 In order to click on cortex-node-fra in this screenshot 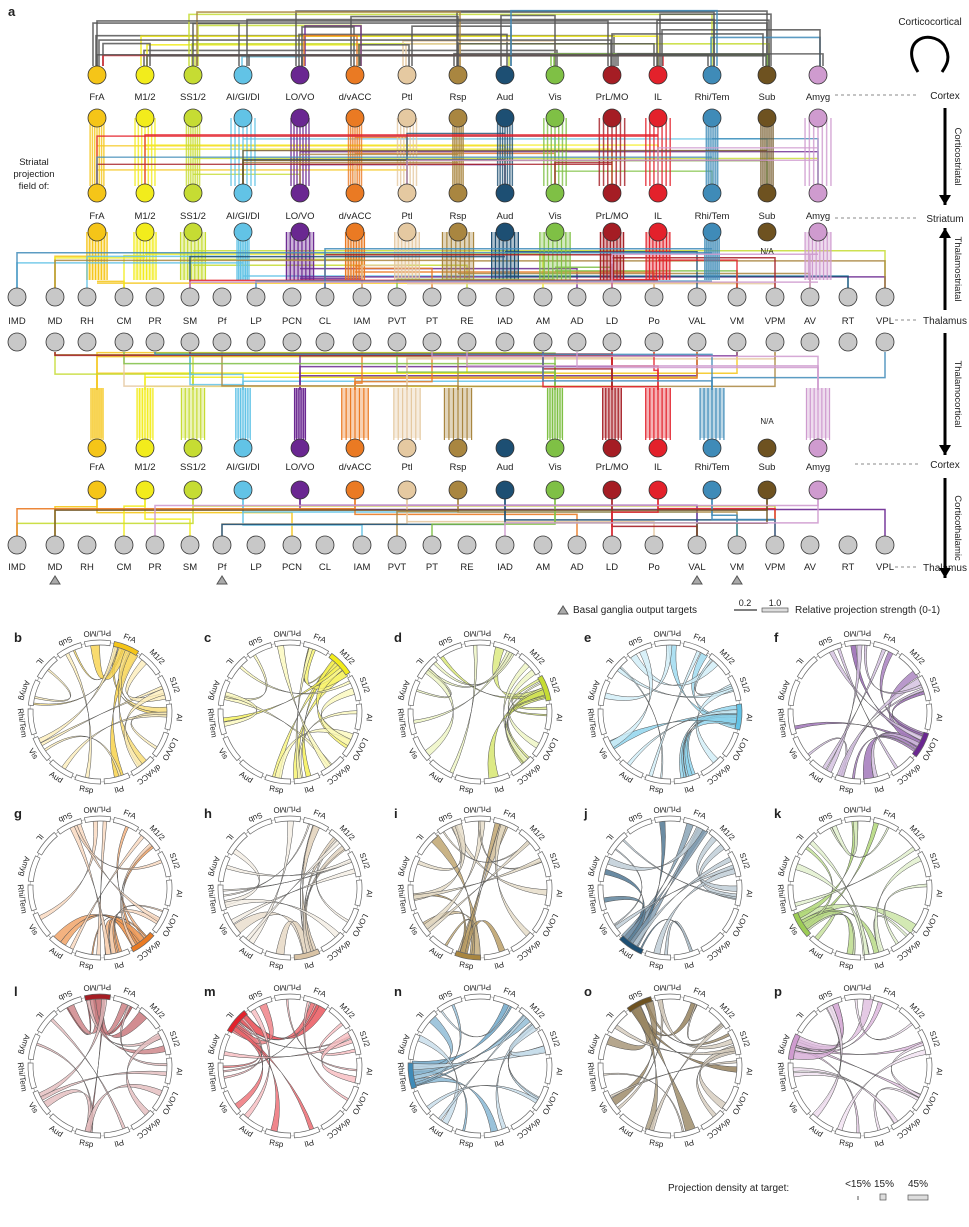, I will do `click(97, 232)`.